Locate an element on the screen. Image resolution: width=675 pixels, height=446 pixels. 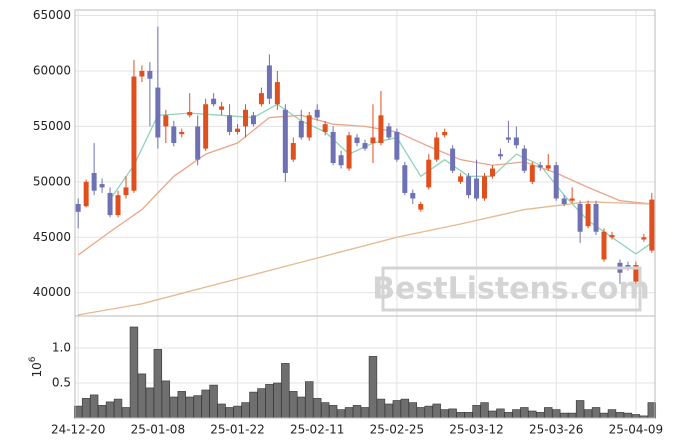
volume-offset-label: 106 is located at coordinates (36, 366).